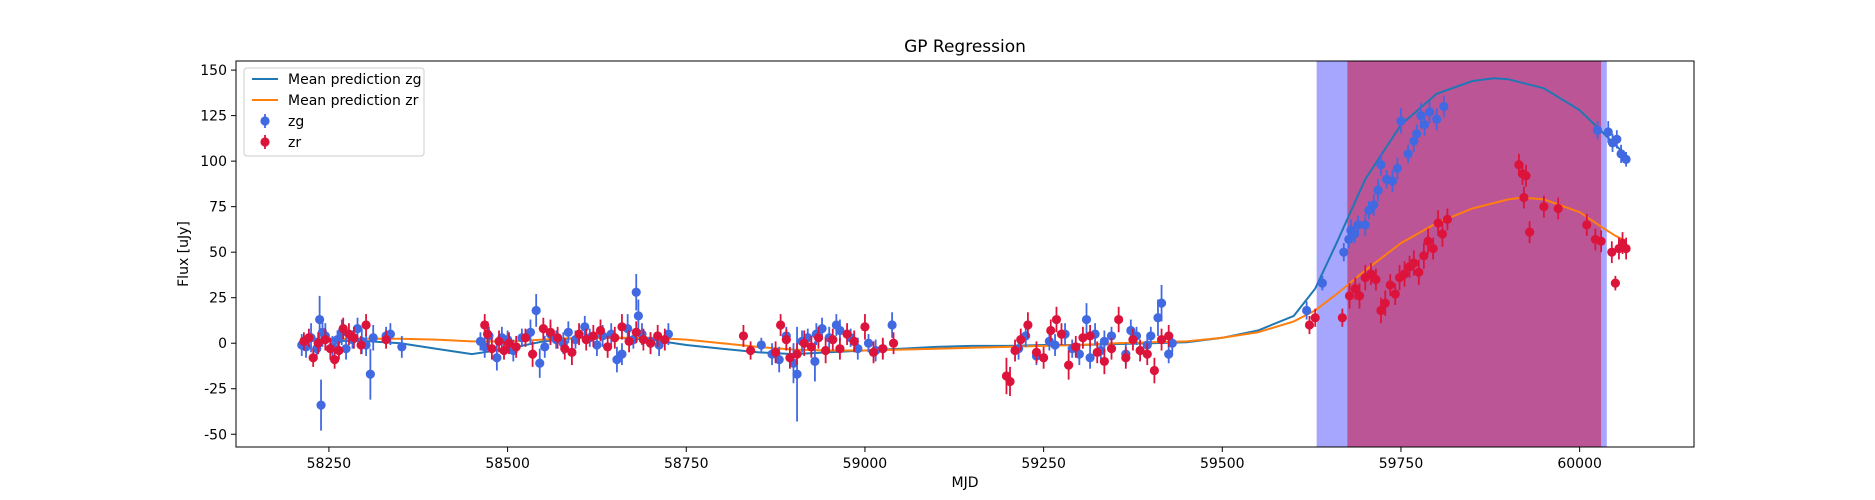 This screenshot has height=500, width=1875. Describe the element at coordinates (218, 299) in the screenshot. I see `y-tick-label: 25` at that location.